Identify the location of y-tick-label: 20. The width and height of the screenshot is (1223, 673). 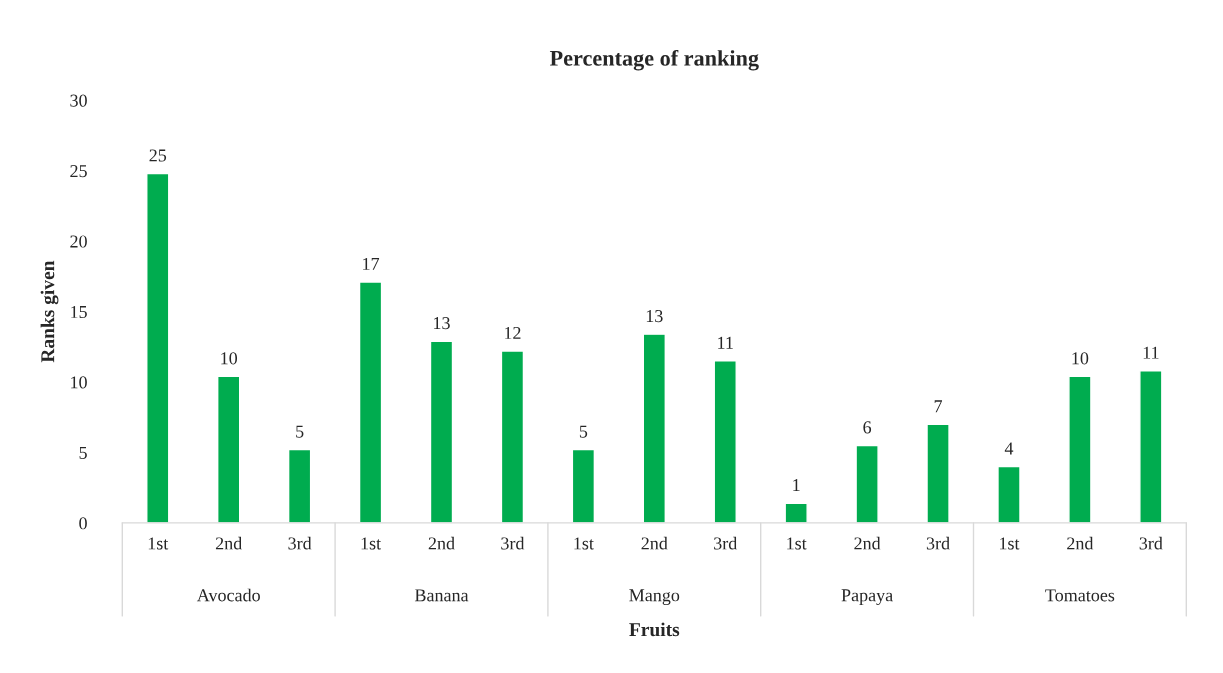
(78, 241).